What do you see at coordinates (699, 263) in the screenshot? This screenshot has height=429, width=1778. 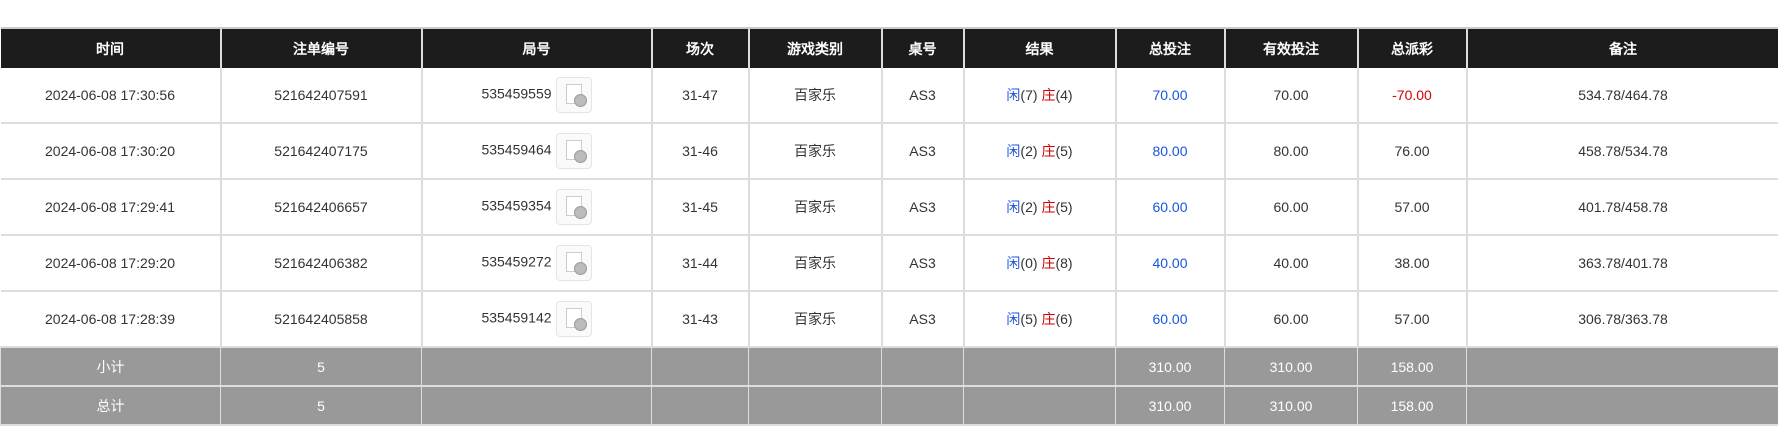 I see `session-cell: 31-44` at bounding box center [699, 263].